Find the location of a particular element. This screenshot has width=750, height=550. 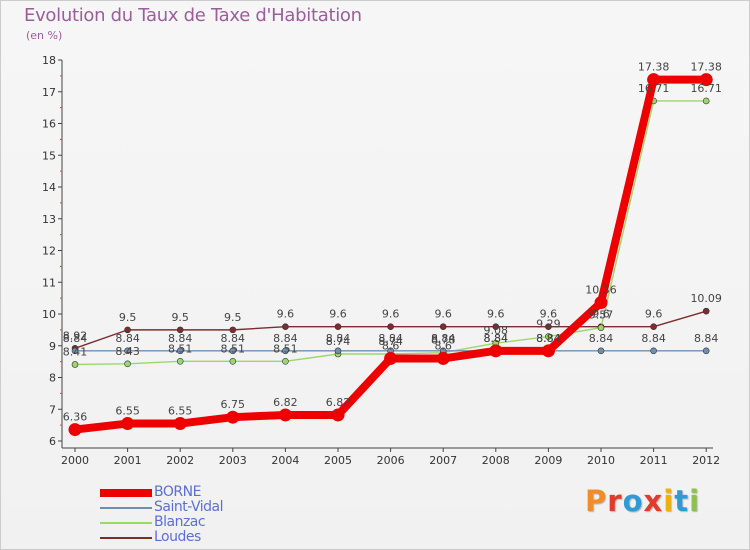

x-tick-label: 2003 is located at coordinates (233, 460).